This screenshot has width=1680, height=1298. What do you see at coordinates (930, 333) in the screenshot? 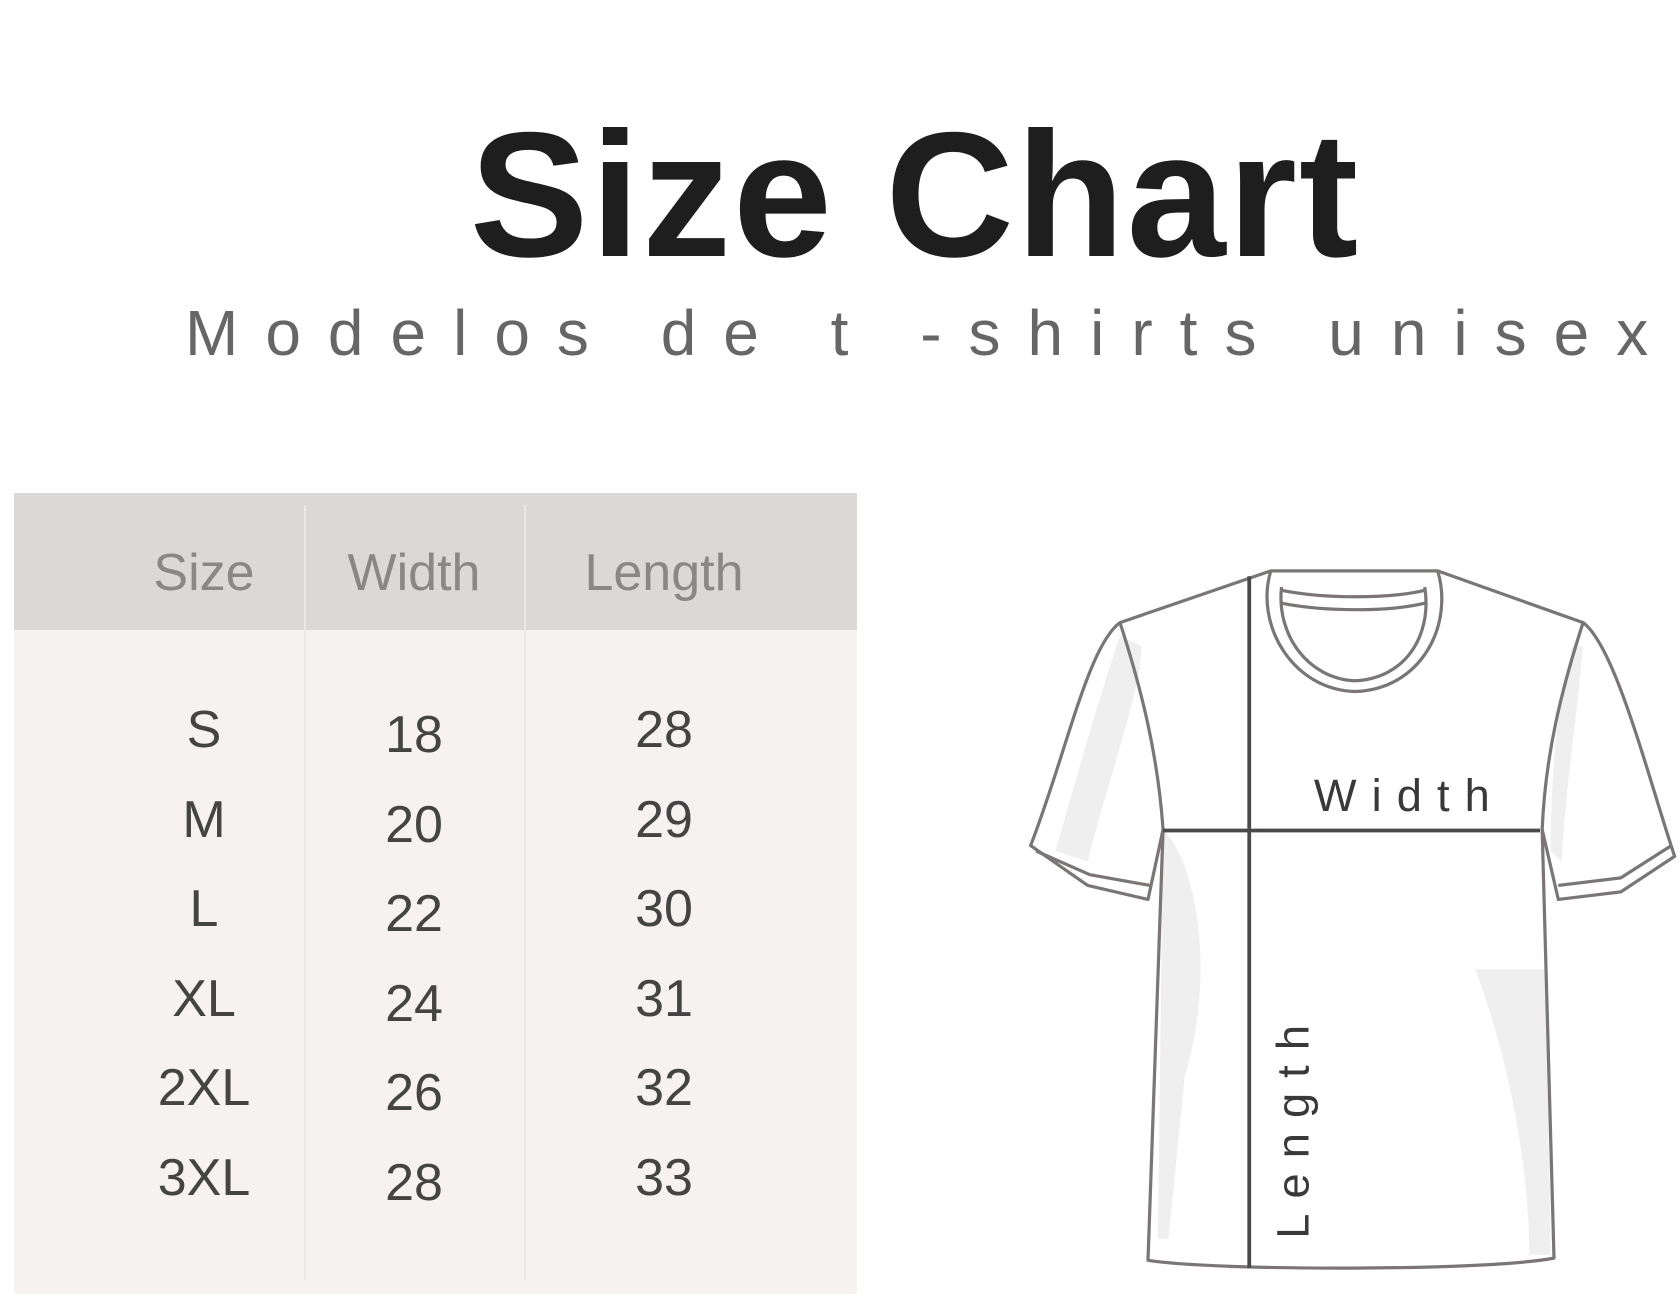
I see `page-subtitle: Modelos de t -shirts unisex` at bounding box center [930, 333].